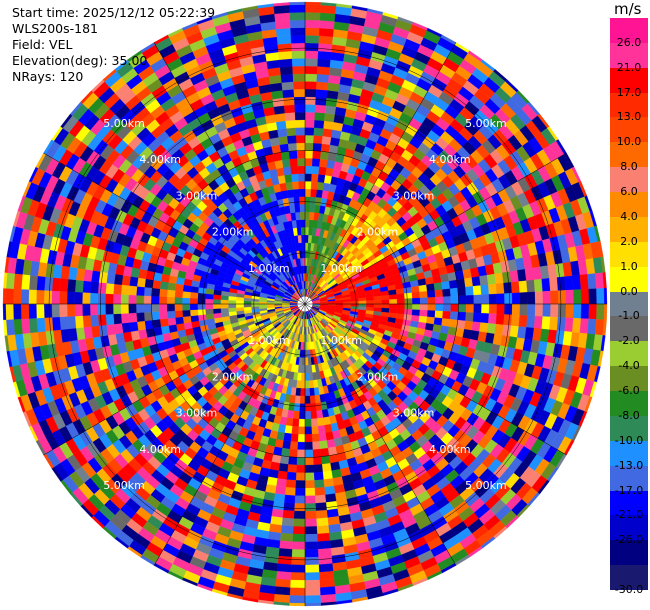  What do you see at coordinates (160, 159) in the screenshot?
I see `range-ring-label: 4.00km` at bounding box center [160, 159].